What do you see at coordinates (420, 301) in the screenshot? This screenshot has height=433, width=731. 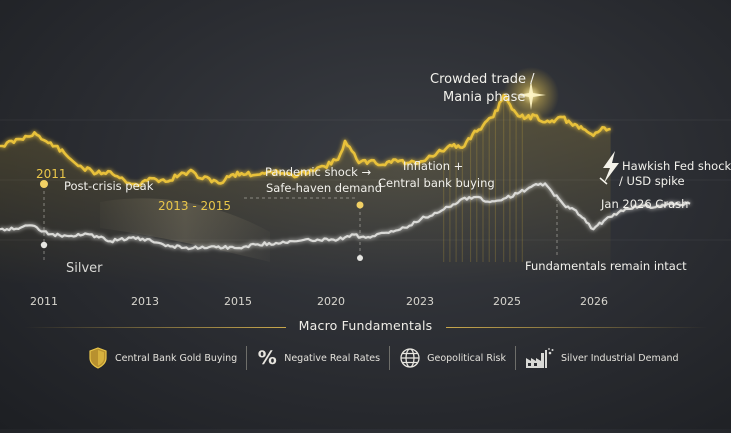 I see `x-tick-label: 2023` at bounding box center [420, 301].